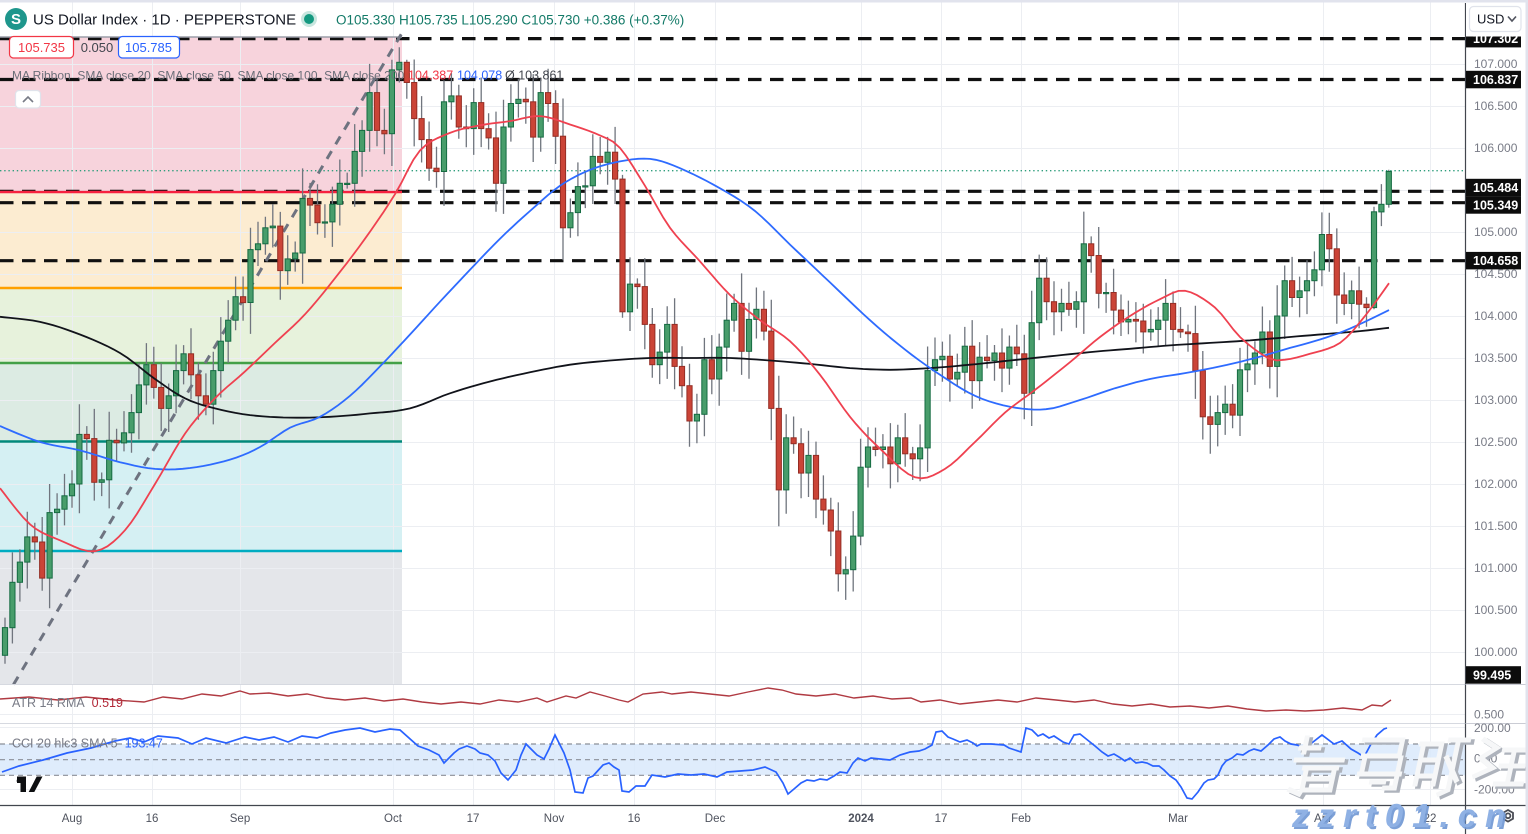  What do you see at coordinates (715, 819) in the screenshot?
I see `svg-text: Dec` at bounding box center [715, 819].